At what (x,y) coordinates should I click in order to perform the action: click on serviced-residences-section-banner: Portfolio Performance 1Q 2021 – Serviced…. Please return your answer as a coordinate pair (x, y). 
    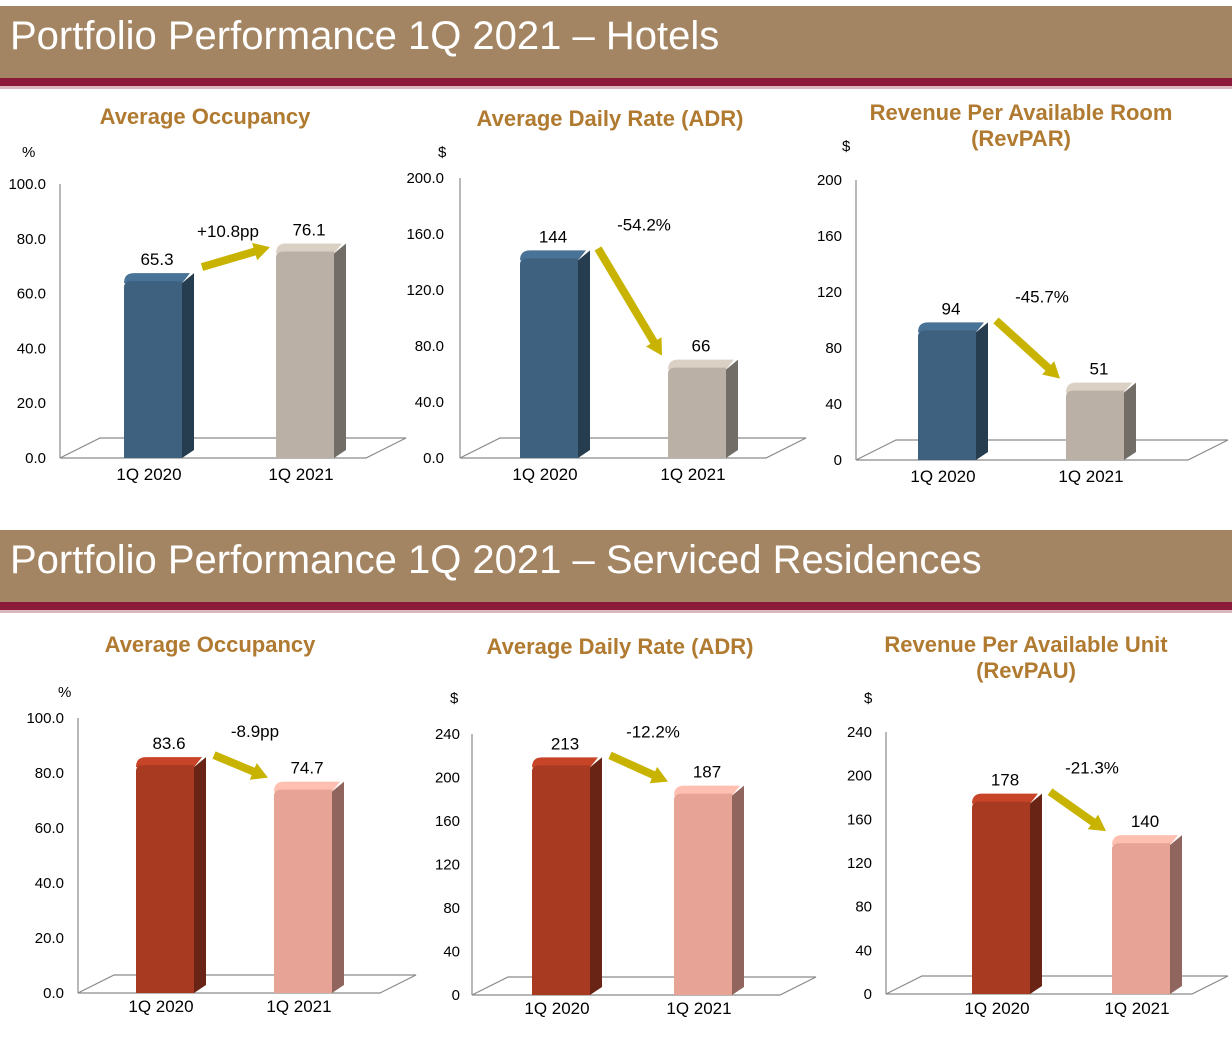
    Looking at the image, I should click on (616, 570).